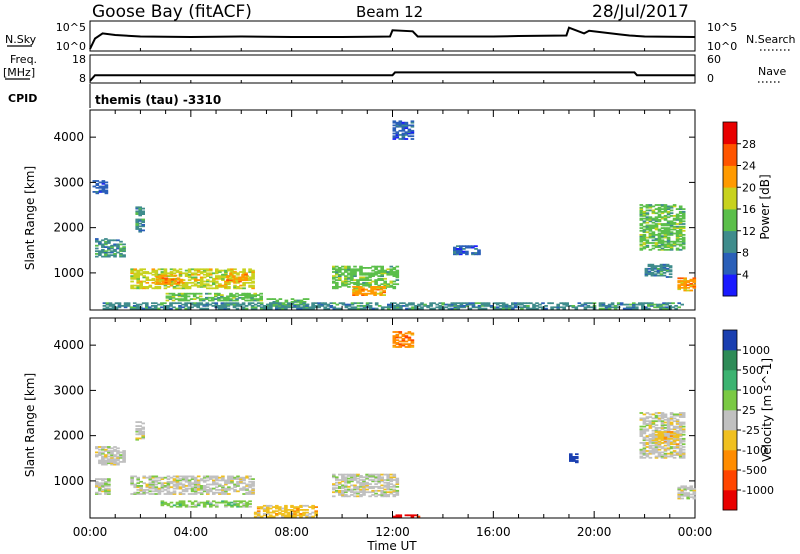 Image resolution: width=800 pixels, height=554 pixels. I want to click on power-colorbar-swatch, so click(730, 220).